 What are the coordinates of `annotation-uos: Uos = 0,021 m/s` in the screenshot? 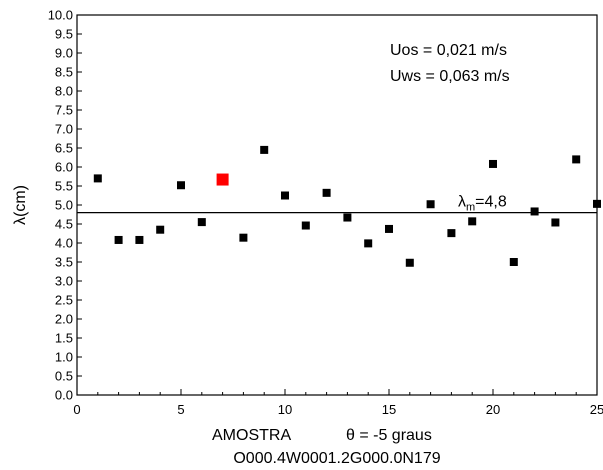 It's located at (448, 50).